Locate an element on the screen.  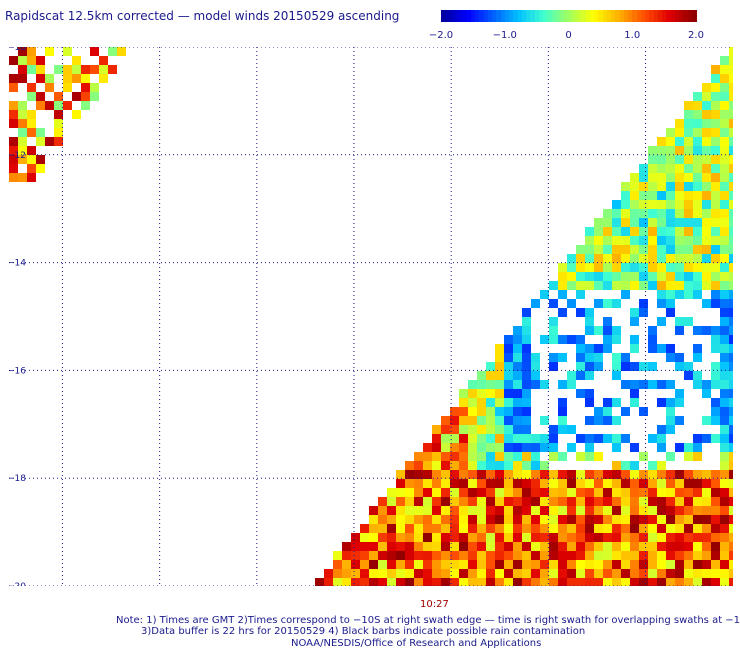
colorbar-tick-label: 2.0 is located at coordinates (696, 35).